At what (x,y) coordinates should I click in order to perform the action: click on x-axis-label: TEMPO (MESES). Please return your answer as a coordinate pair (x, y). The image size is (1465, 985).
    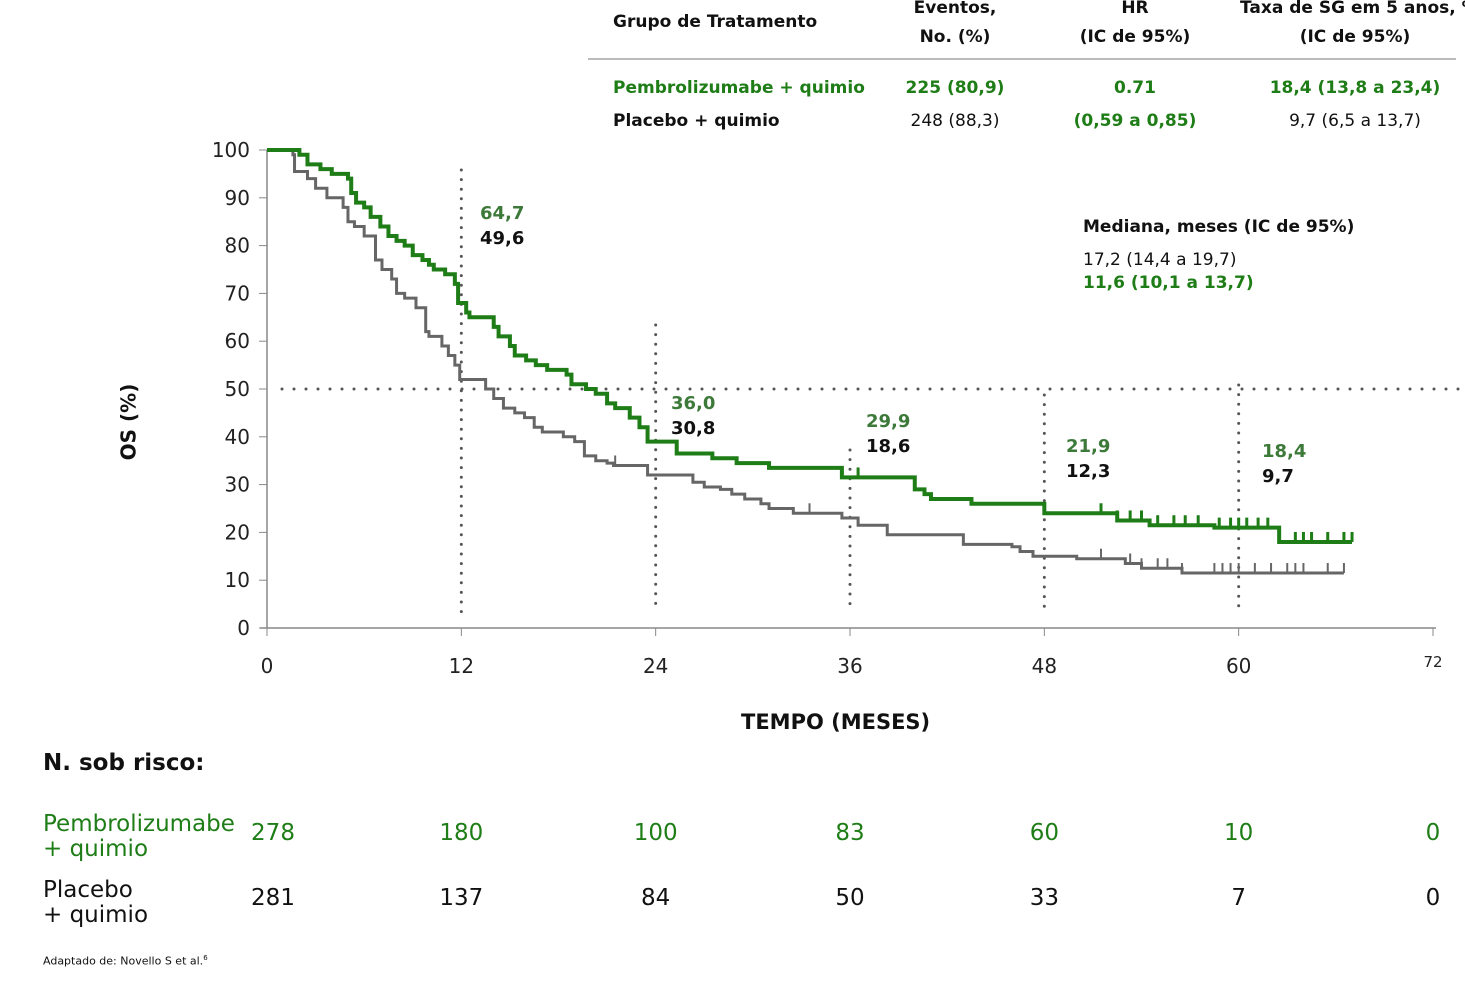
    Looking at the image, I should click on (836, 722).